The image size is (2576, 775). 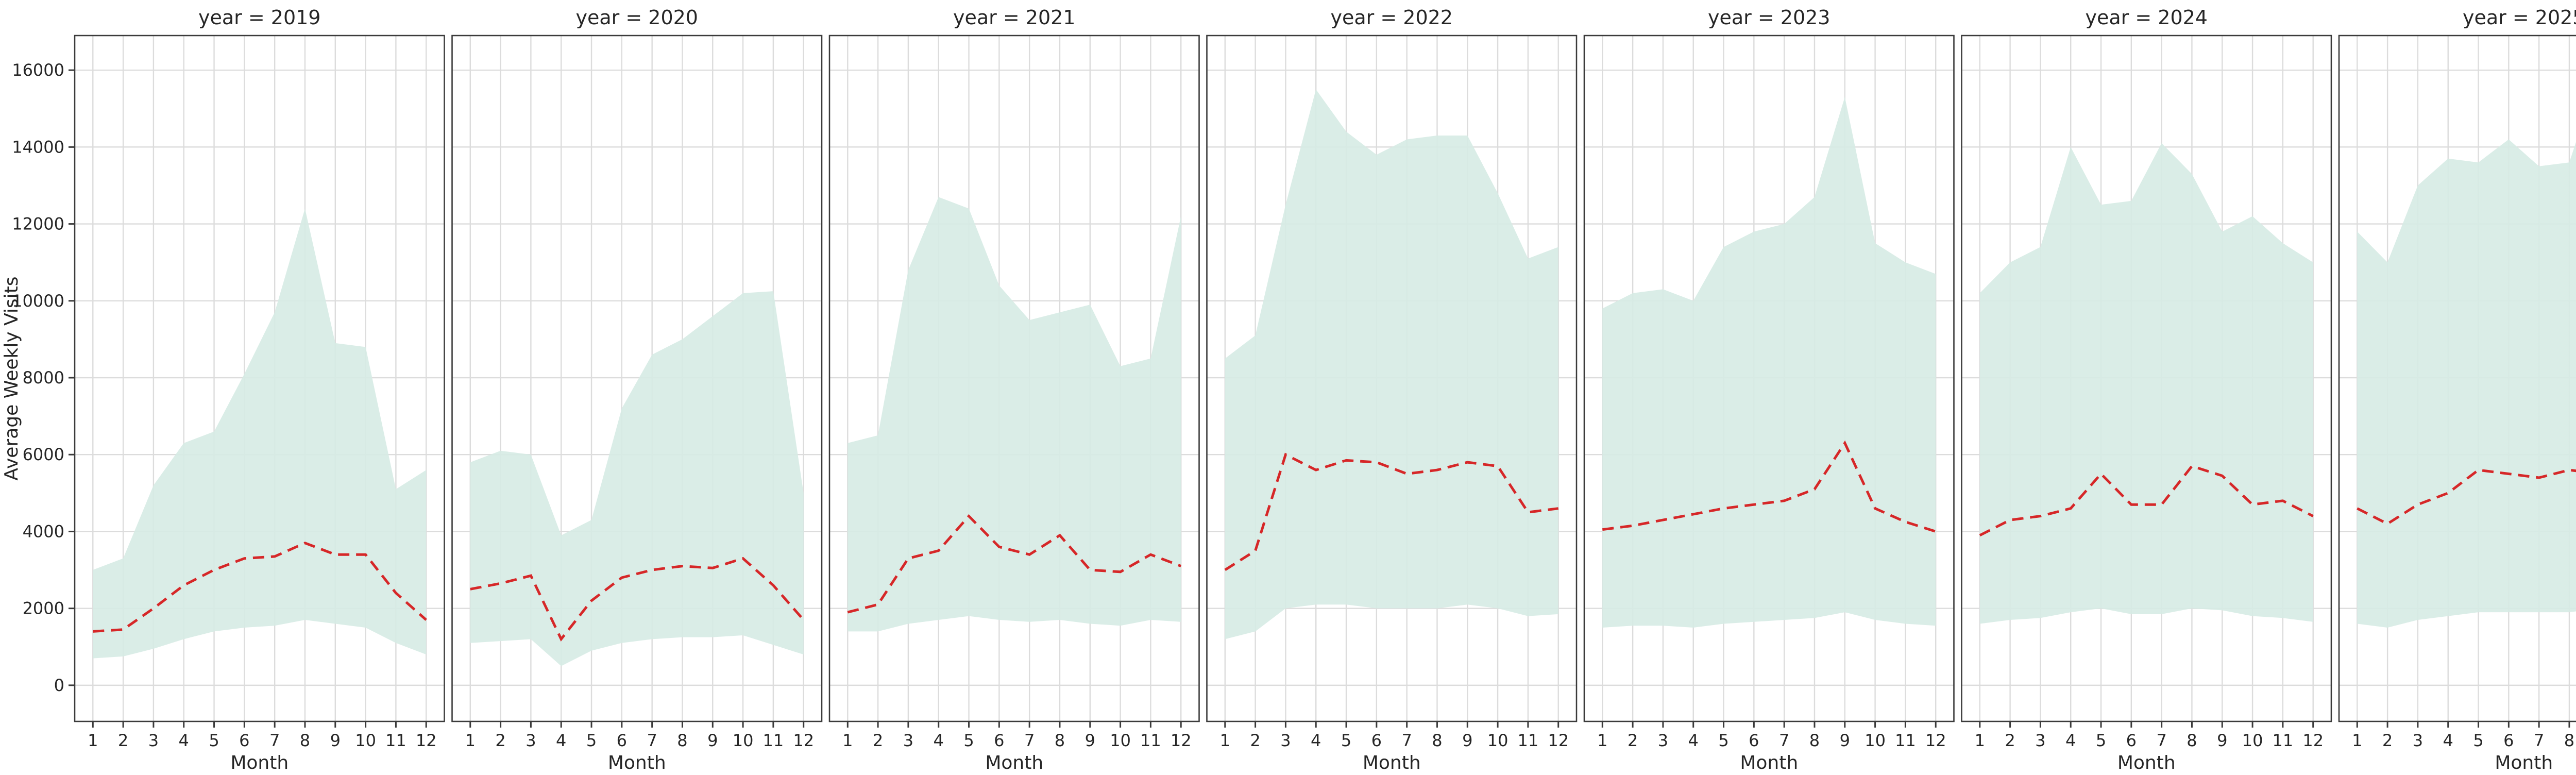 What do you see at coordinates (2519, 17) in the screenshot?
I see `facet-title: year = 2025` at bounding box center [2519, 17].